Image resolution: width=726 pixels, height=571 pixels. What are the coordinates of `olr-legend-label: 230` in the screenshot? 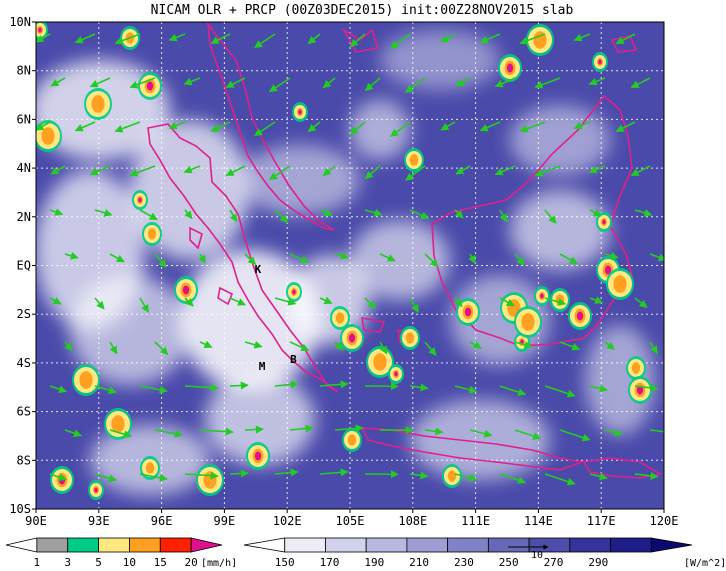 It's located at (464, 562).